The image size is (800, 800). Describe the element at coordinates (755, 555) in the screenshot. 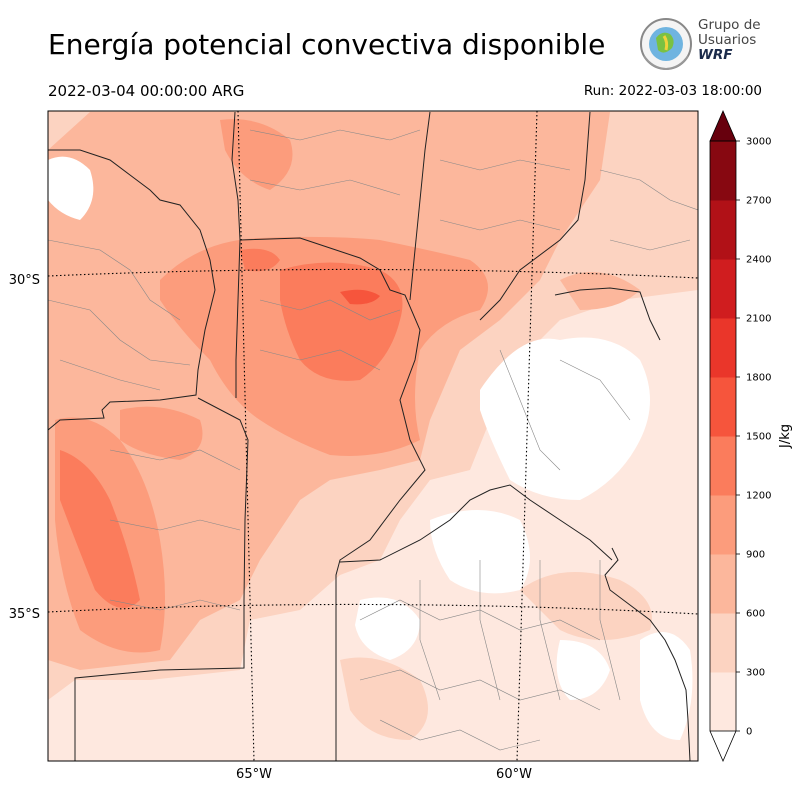

I see `colorbar-tick-label: 900` at that location.